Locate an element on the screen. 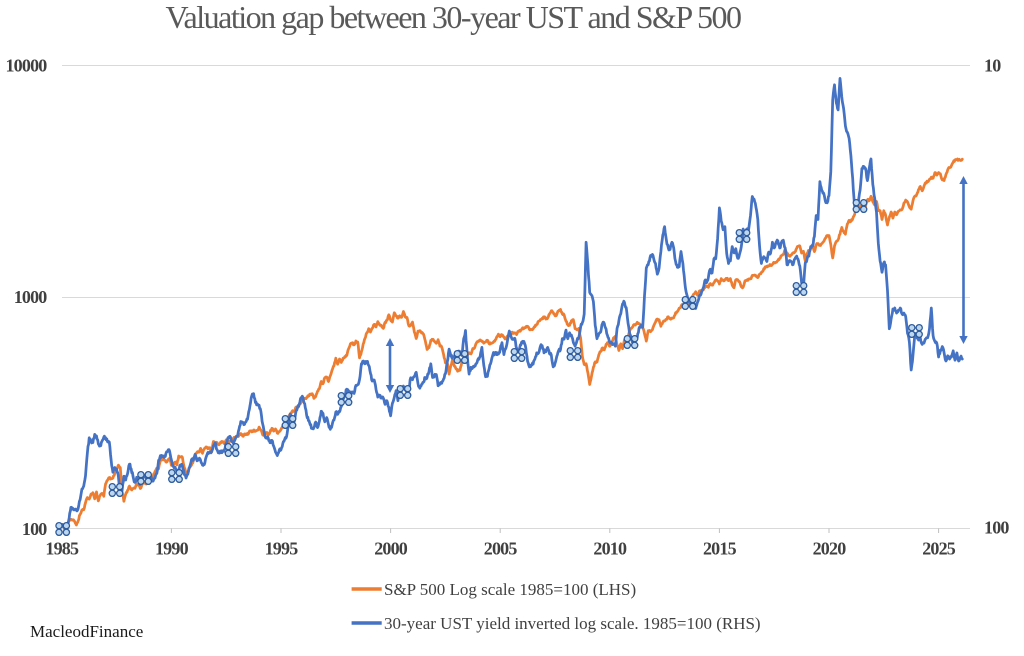 The width and height of the screenshot is (1024, 656). svg-text: 2005 is located at coordinates (501, 549).